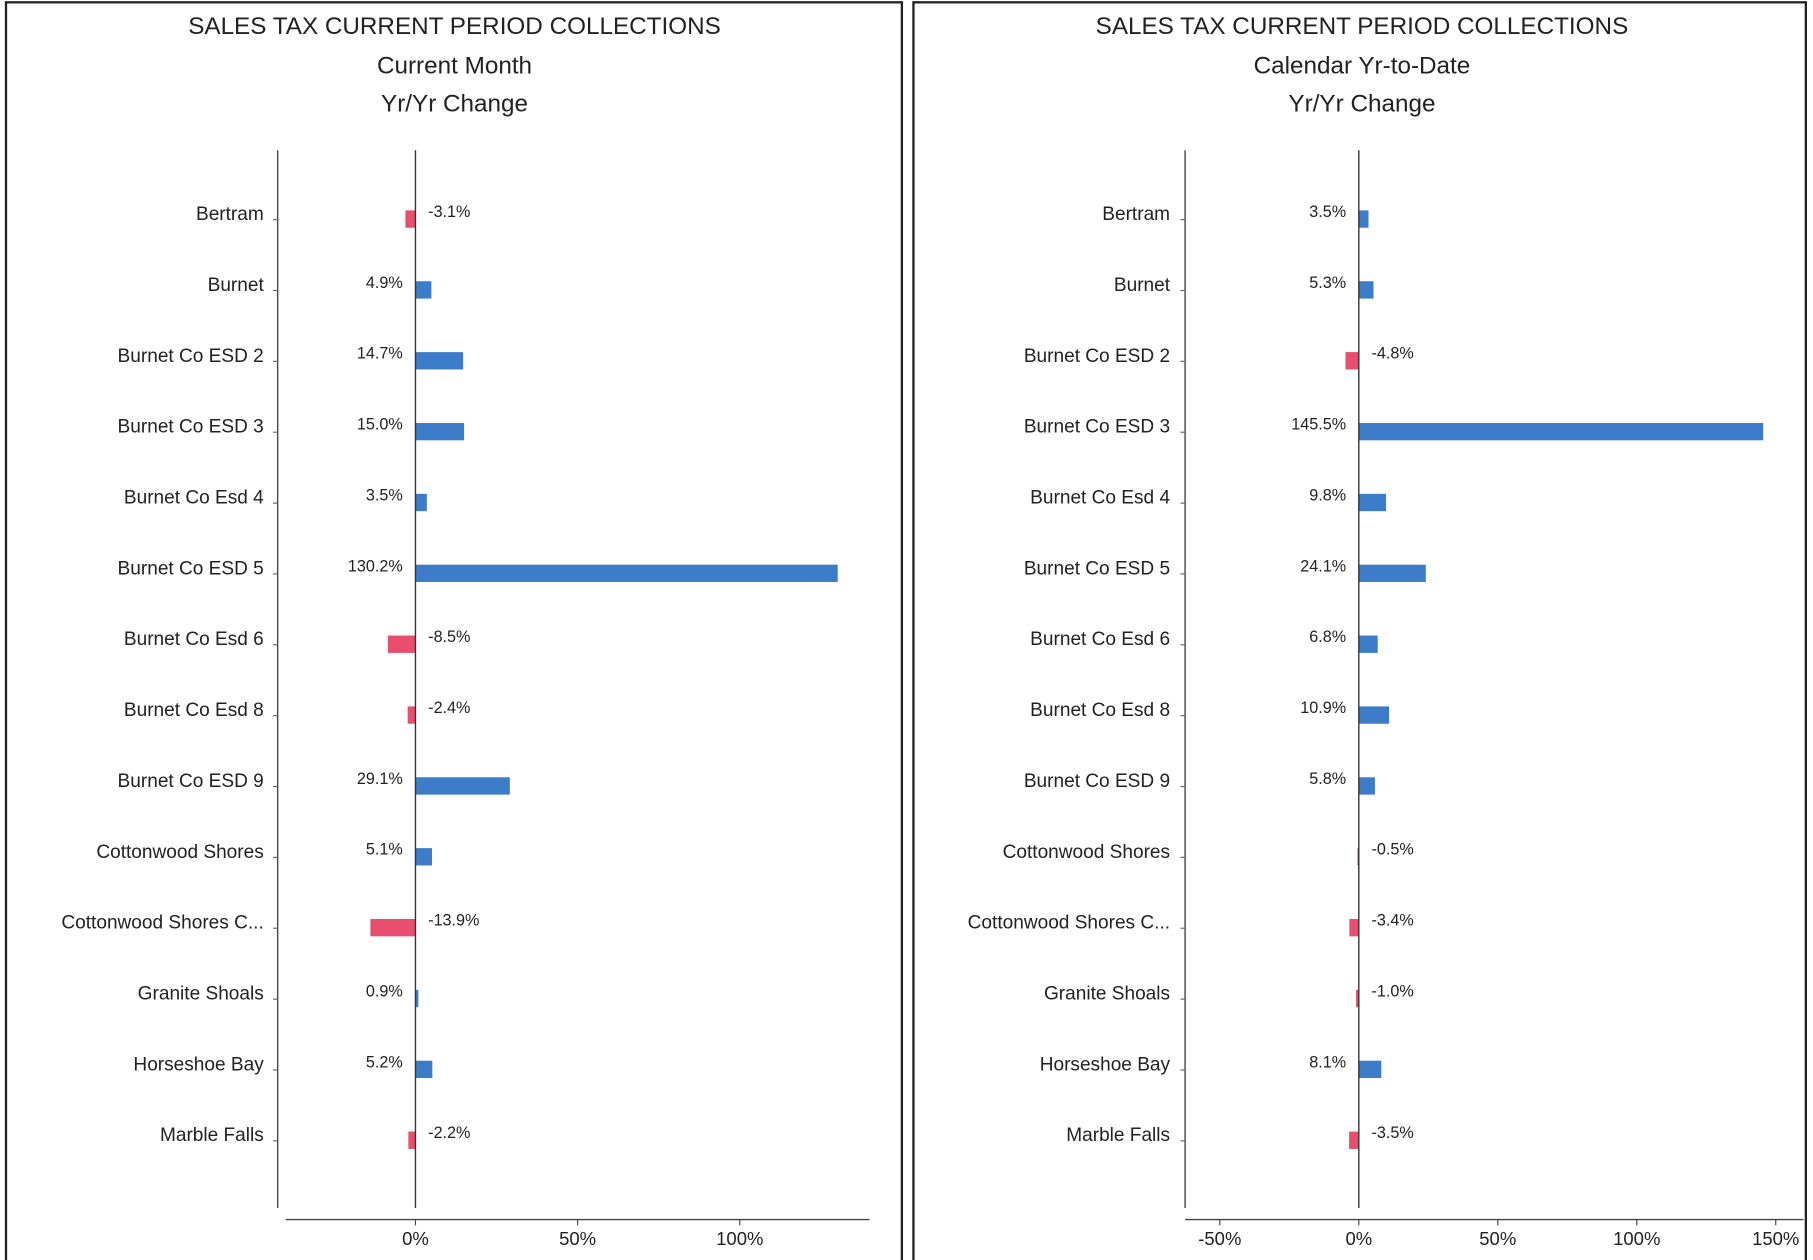 The image size is (1813, 1260). Describe the element at coordinates (1393, 991) in the screenshot. I see `value-label: -1.0%` at that location.